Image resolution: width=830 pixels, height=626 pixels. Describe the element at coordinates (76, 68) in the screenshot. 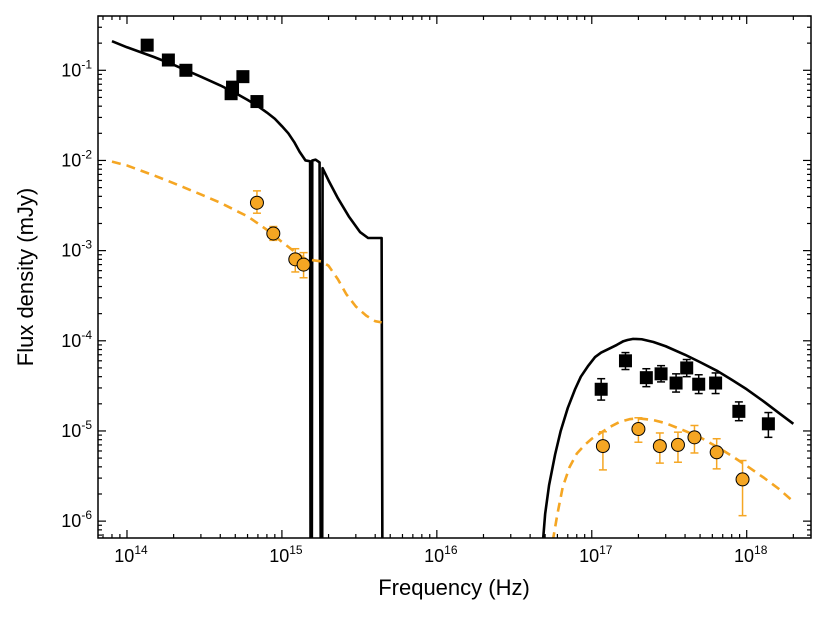

I see `y-tick-label: 10⁻¹` at that location.